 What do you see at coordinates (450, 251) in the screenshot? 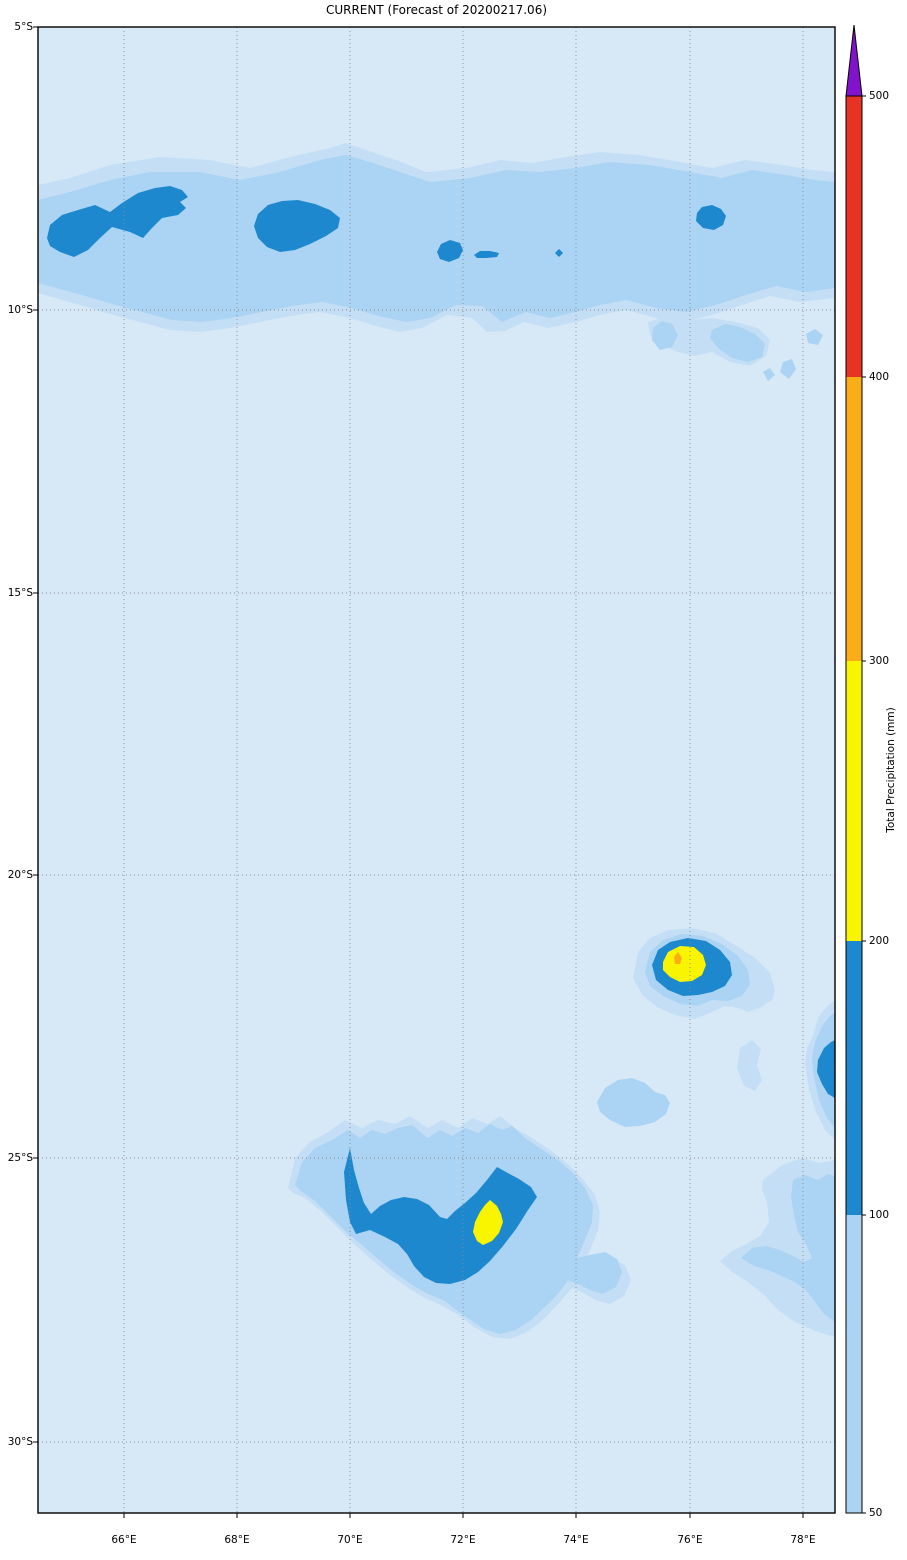
I see `contour-region-north-blob-small-a` at bounding box center [450, 251].